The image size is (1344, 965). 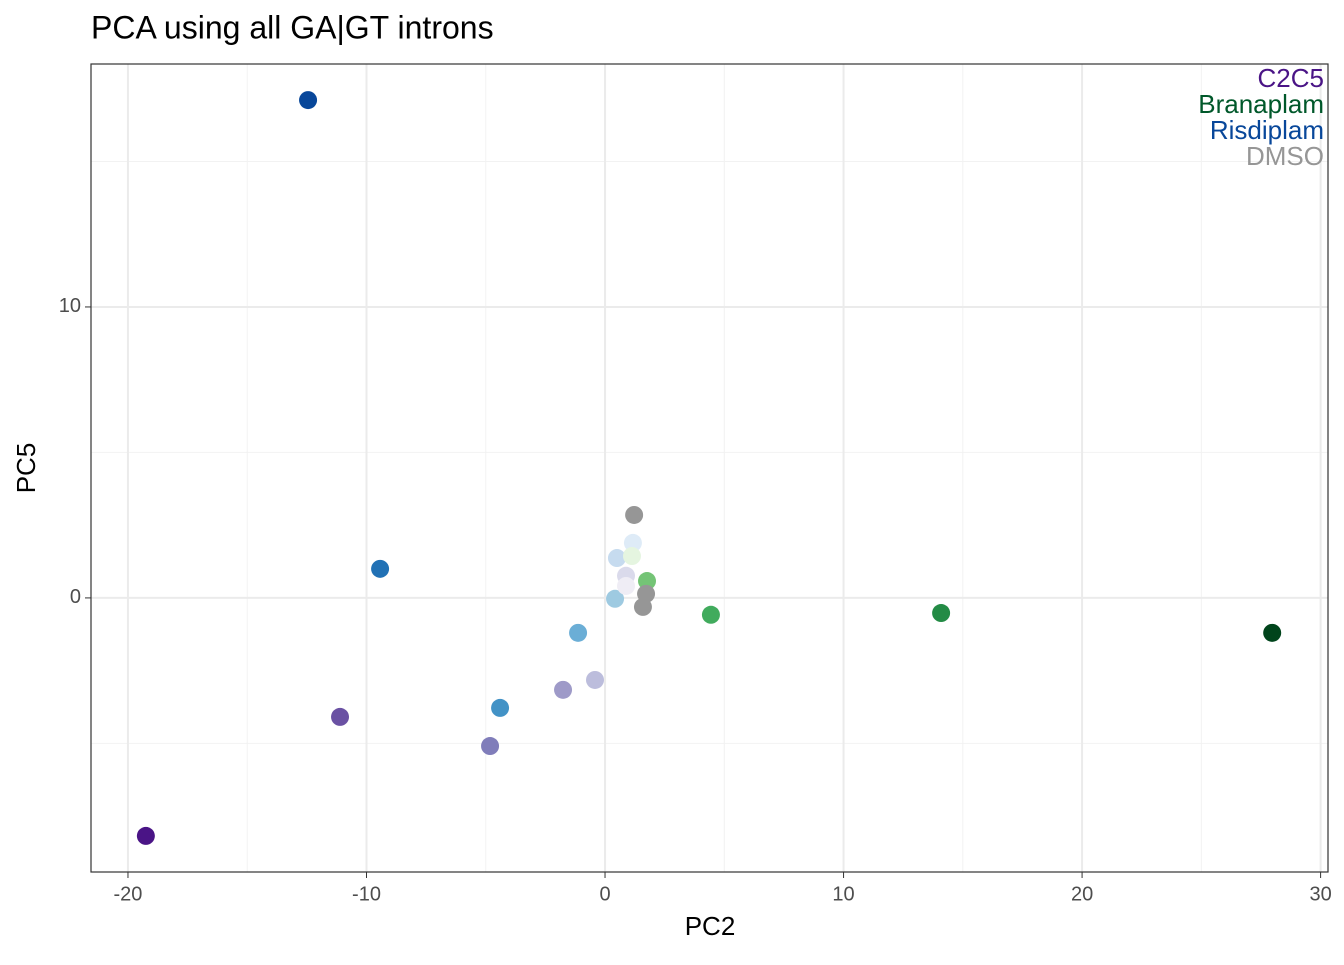 I want to click on x-tick-label: -10, so click(x=366, y=894).